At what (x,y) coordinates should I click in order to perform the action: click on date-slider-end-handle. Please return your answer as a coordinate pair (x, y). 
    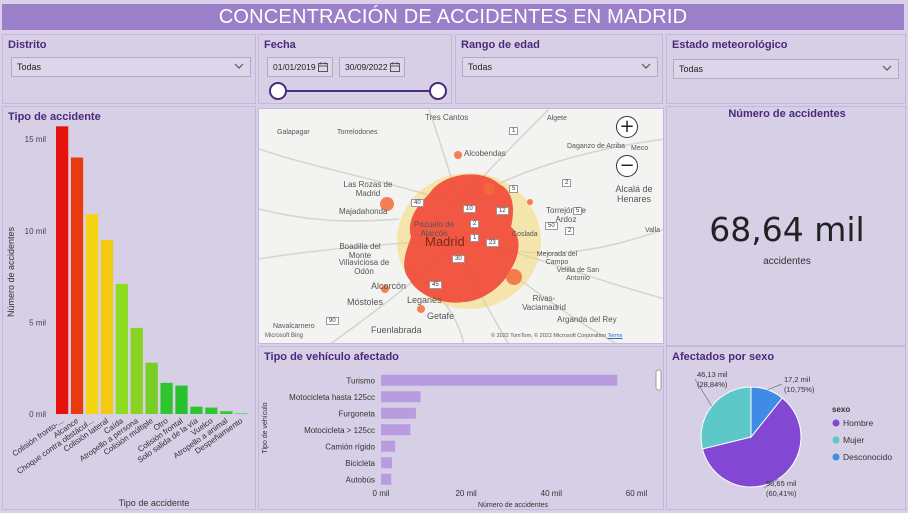
    Looking at the image, I should click on (438, 91).